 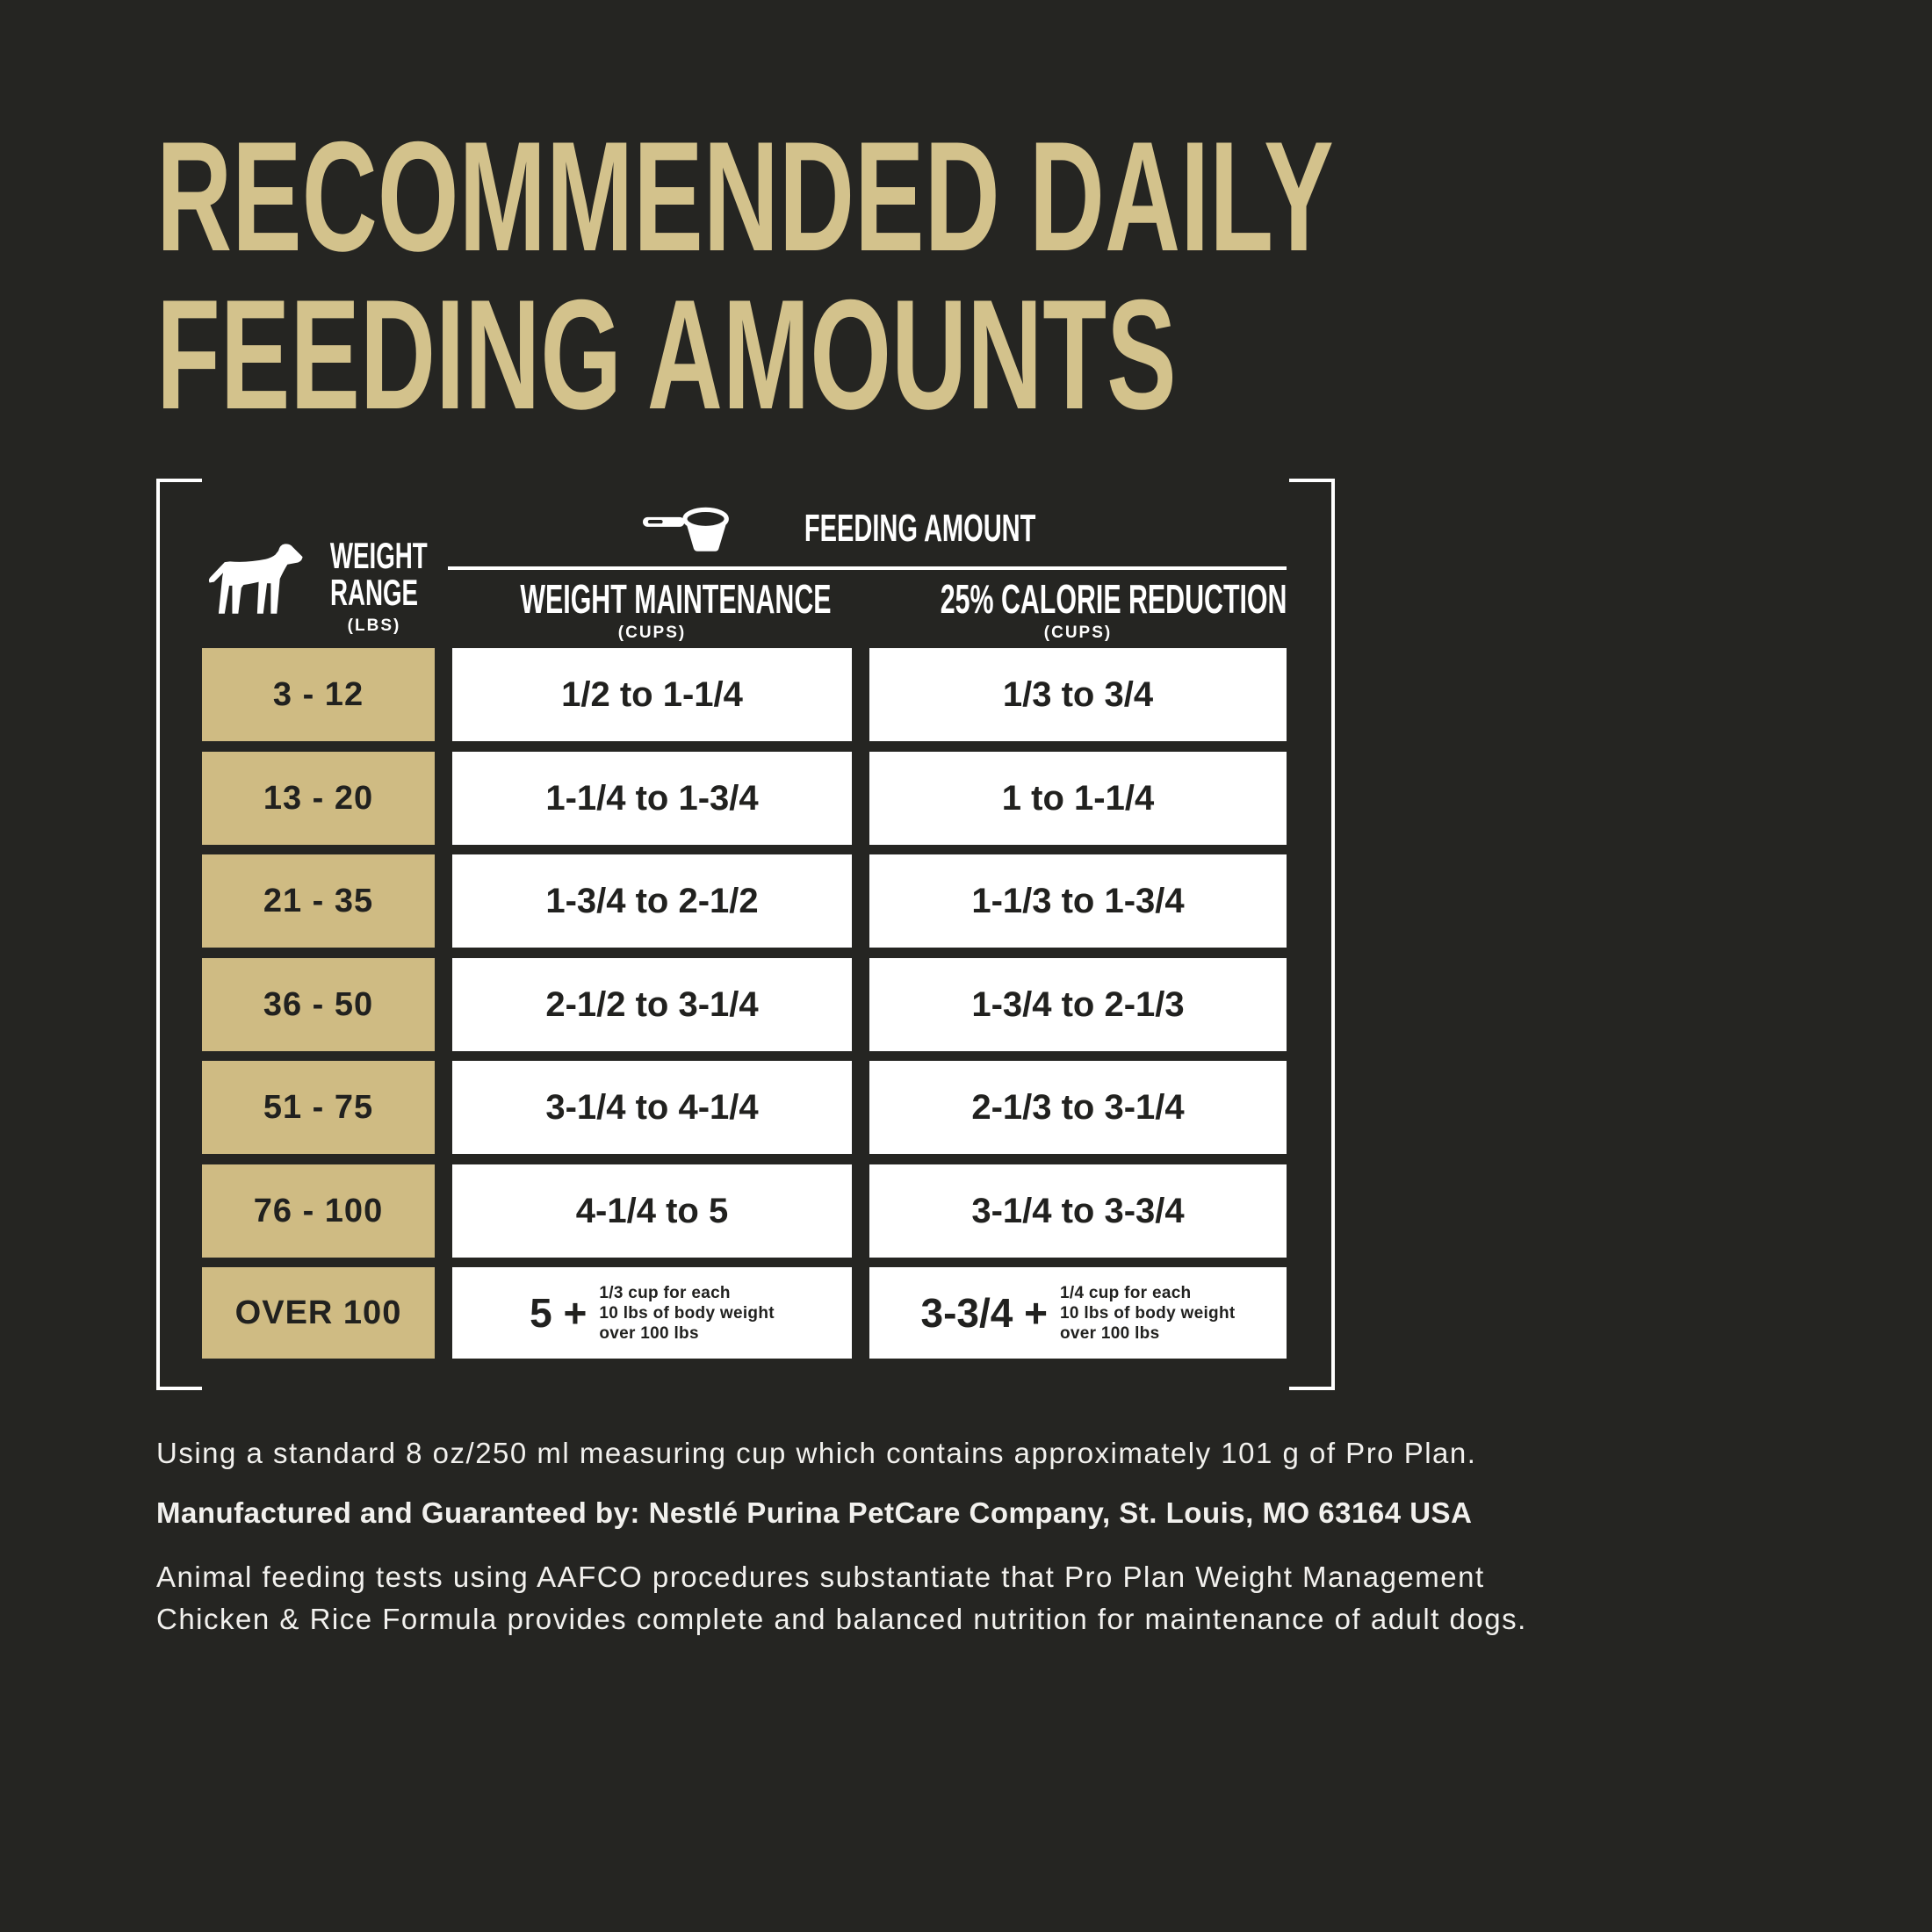 What do you see at coordinates (318, 1004) in the screenshot?
I see `weight-range-cell: 36 - 50` at bounding box center [318, 1004].